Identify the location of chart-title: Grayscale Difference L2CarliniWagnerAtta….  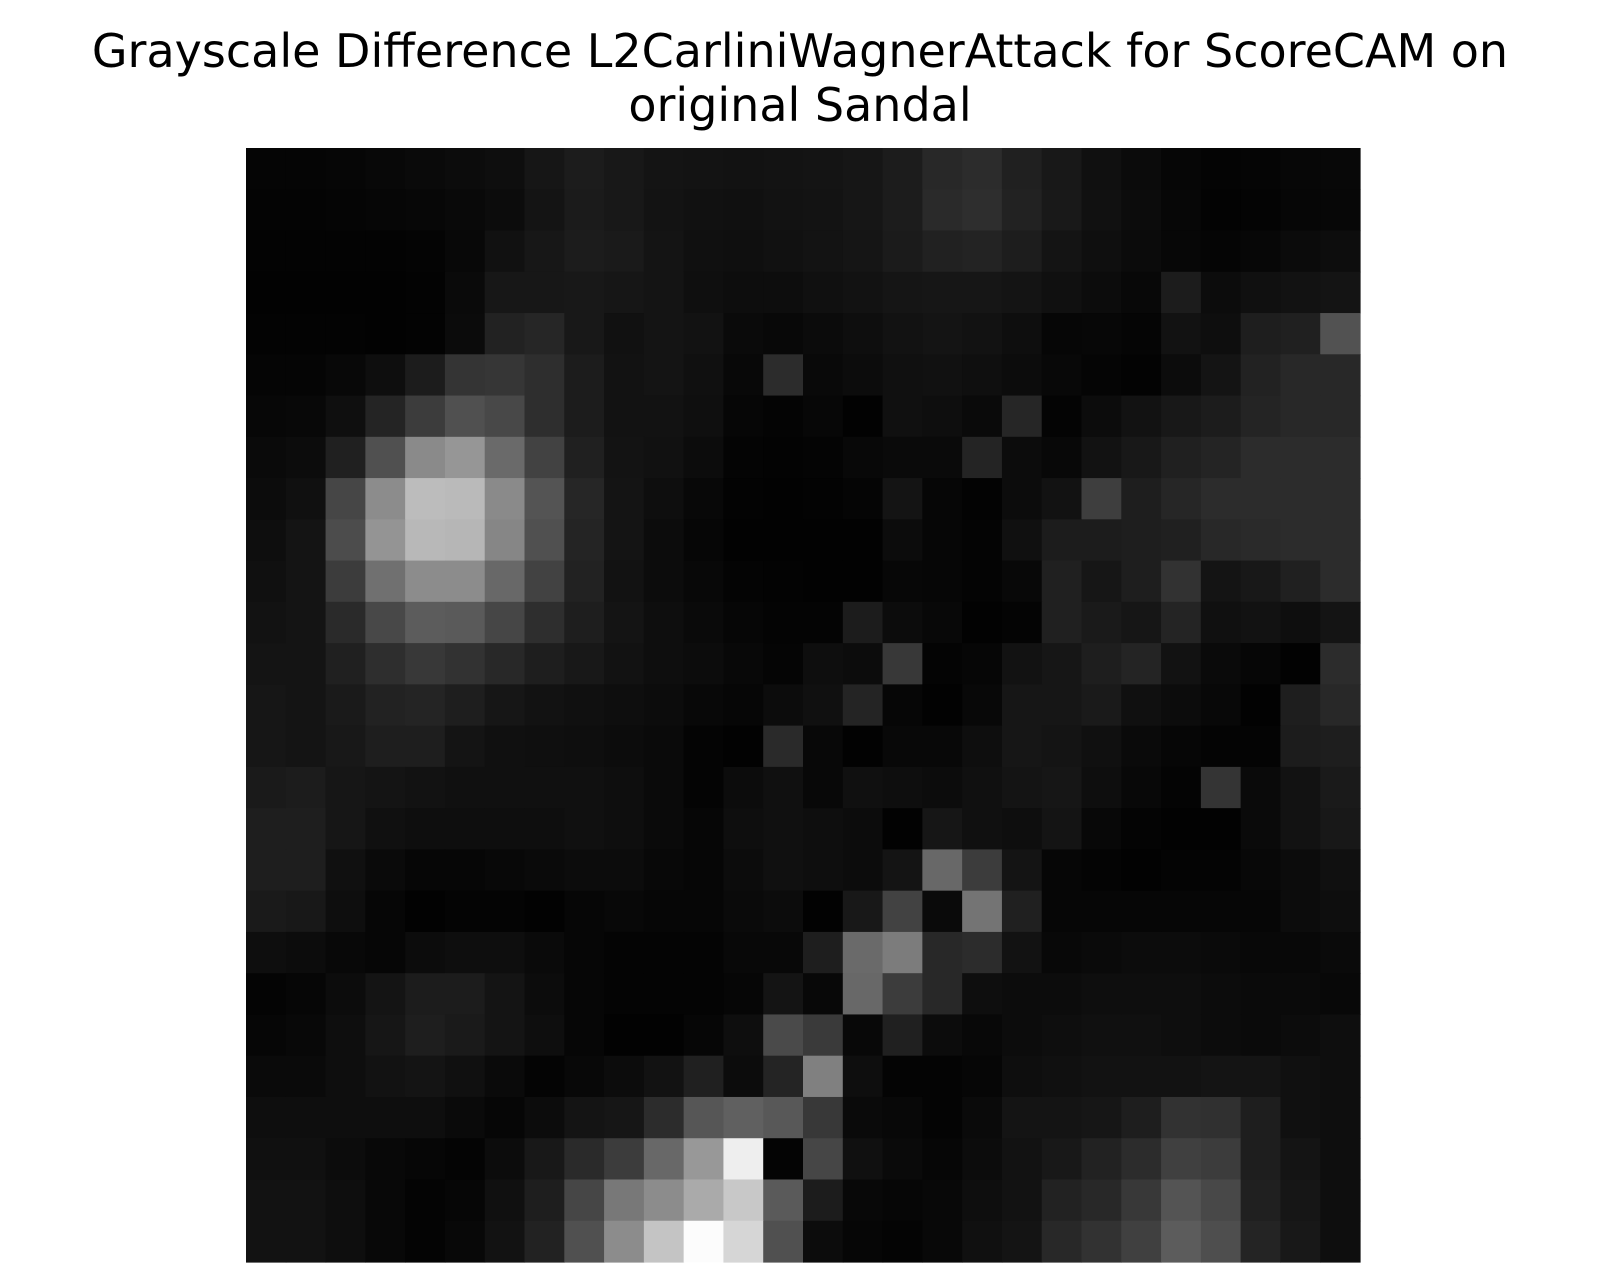
(800, 78).